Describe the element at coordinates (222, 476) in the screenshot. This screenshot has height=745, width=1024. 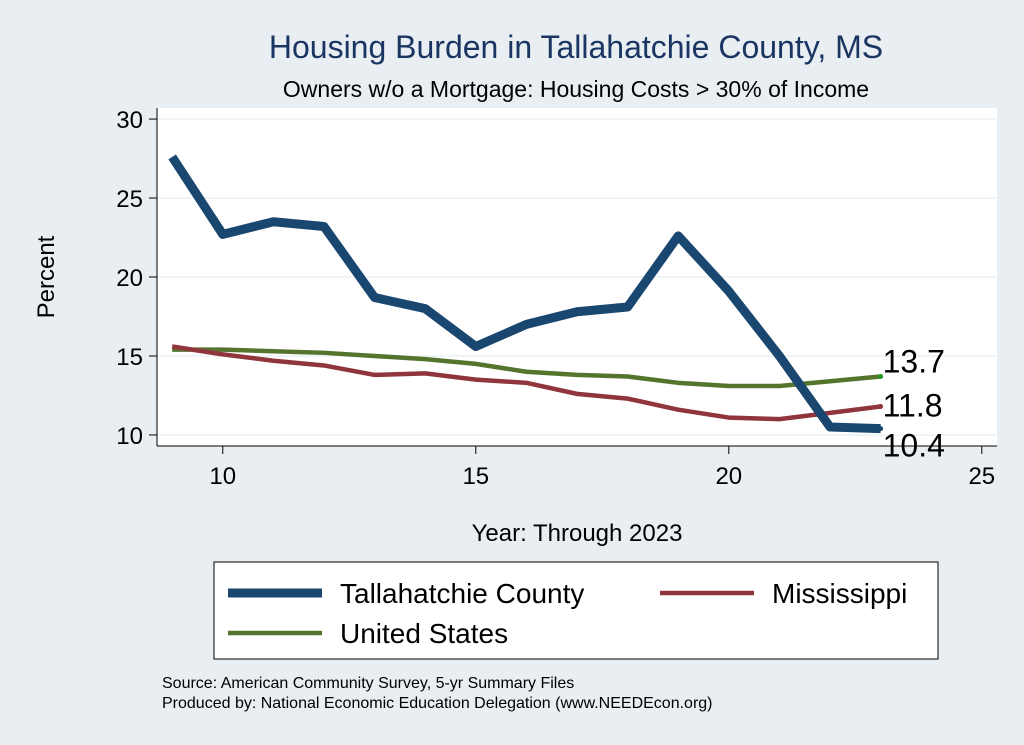
I see `x-tick-label: 10` at that location.